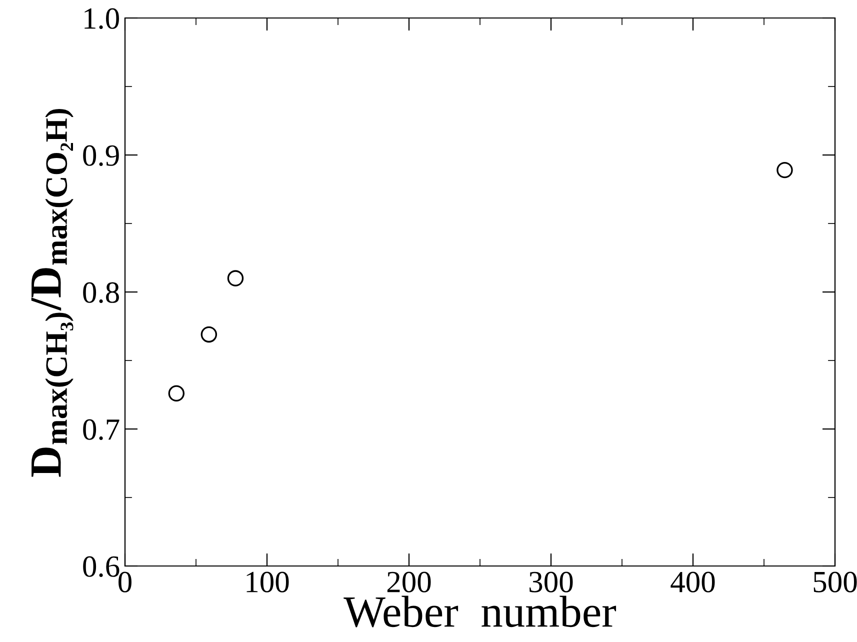  Describe the element at coordinates (52, 292) in the screenshot. I see `y-axis-title: D$_{max(CH₃)}$/D$_{max(CO₂H)}$` at that location.